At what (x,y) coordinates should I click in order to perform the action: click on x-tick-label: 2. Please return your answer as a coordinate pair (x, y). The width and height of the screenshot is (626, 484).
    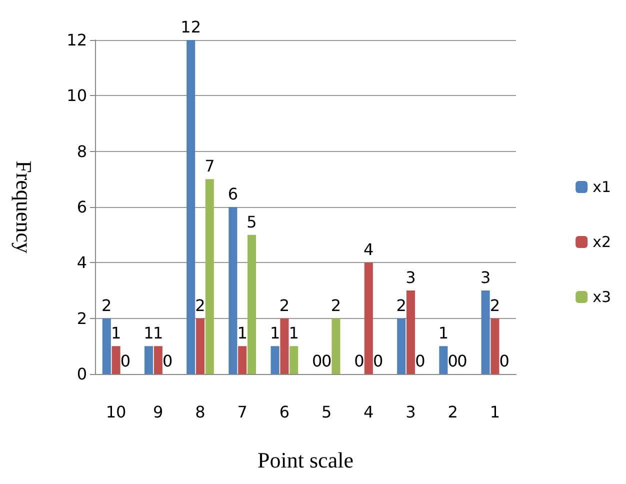
    Looking at the image, I should click on (453, 412).